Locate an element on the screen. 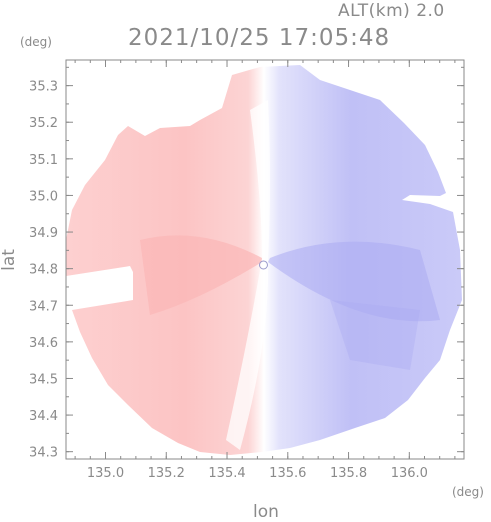 This screenshot has width=491, height=522. y-tick-label: 35.1 is located at coordinates (43, 160).